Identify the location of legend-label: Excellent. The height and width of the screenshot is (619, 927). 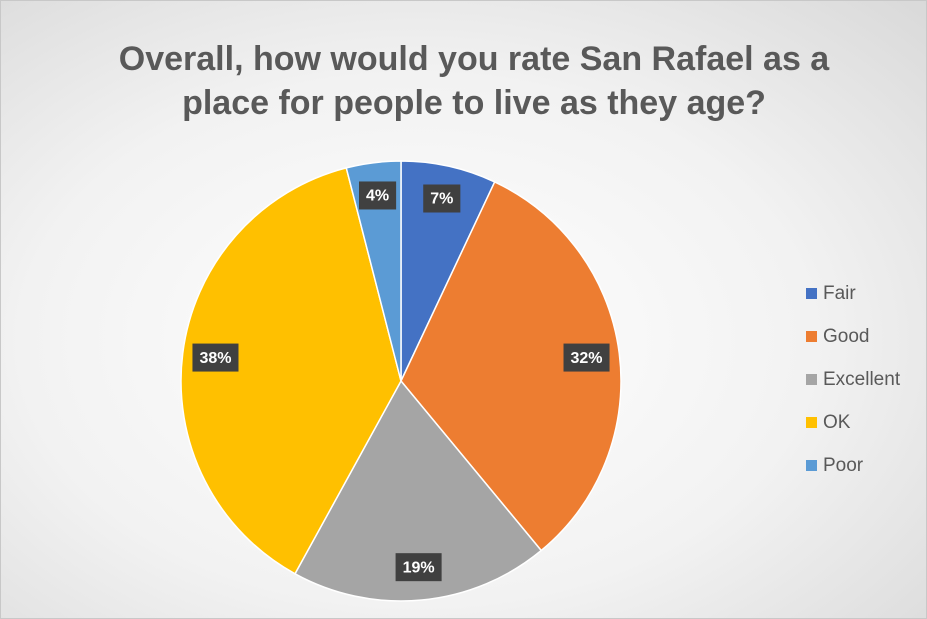
(862, 379).